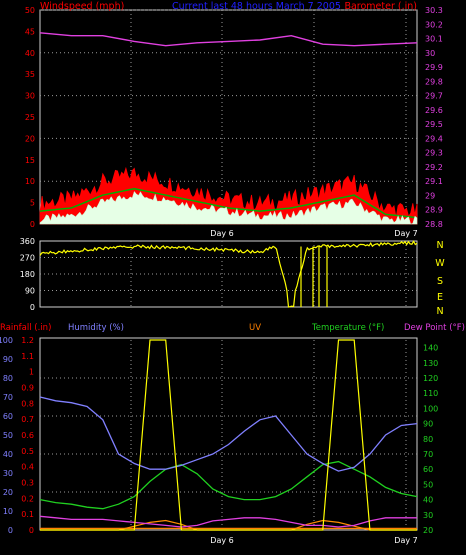 This screenshot has height=555, width=466. I want to click on temperature-tick-7: 90, so click(428, 424).